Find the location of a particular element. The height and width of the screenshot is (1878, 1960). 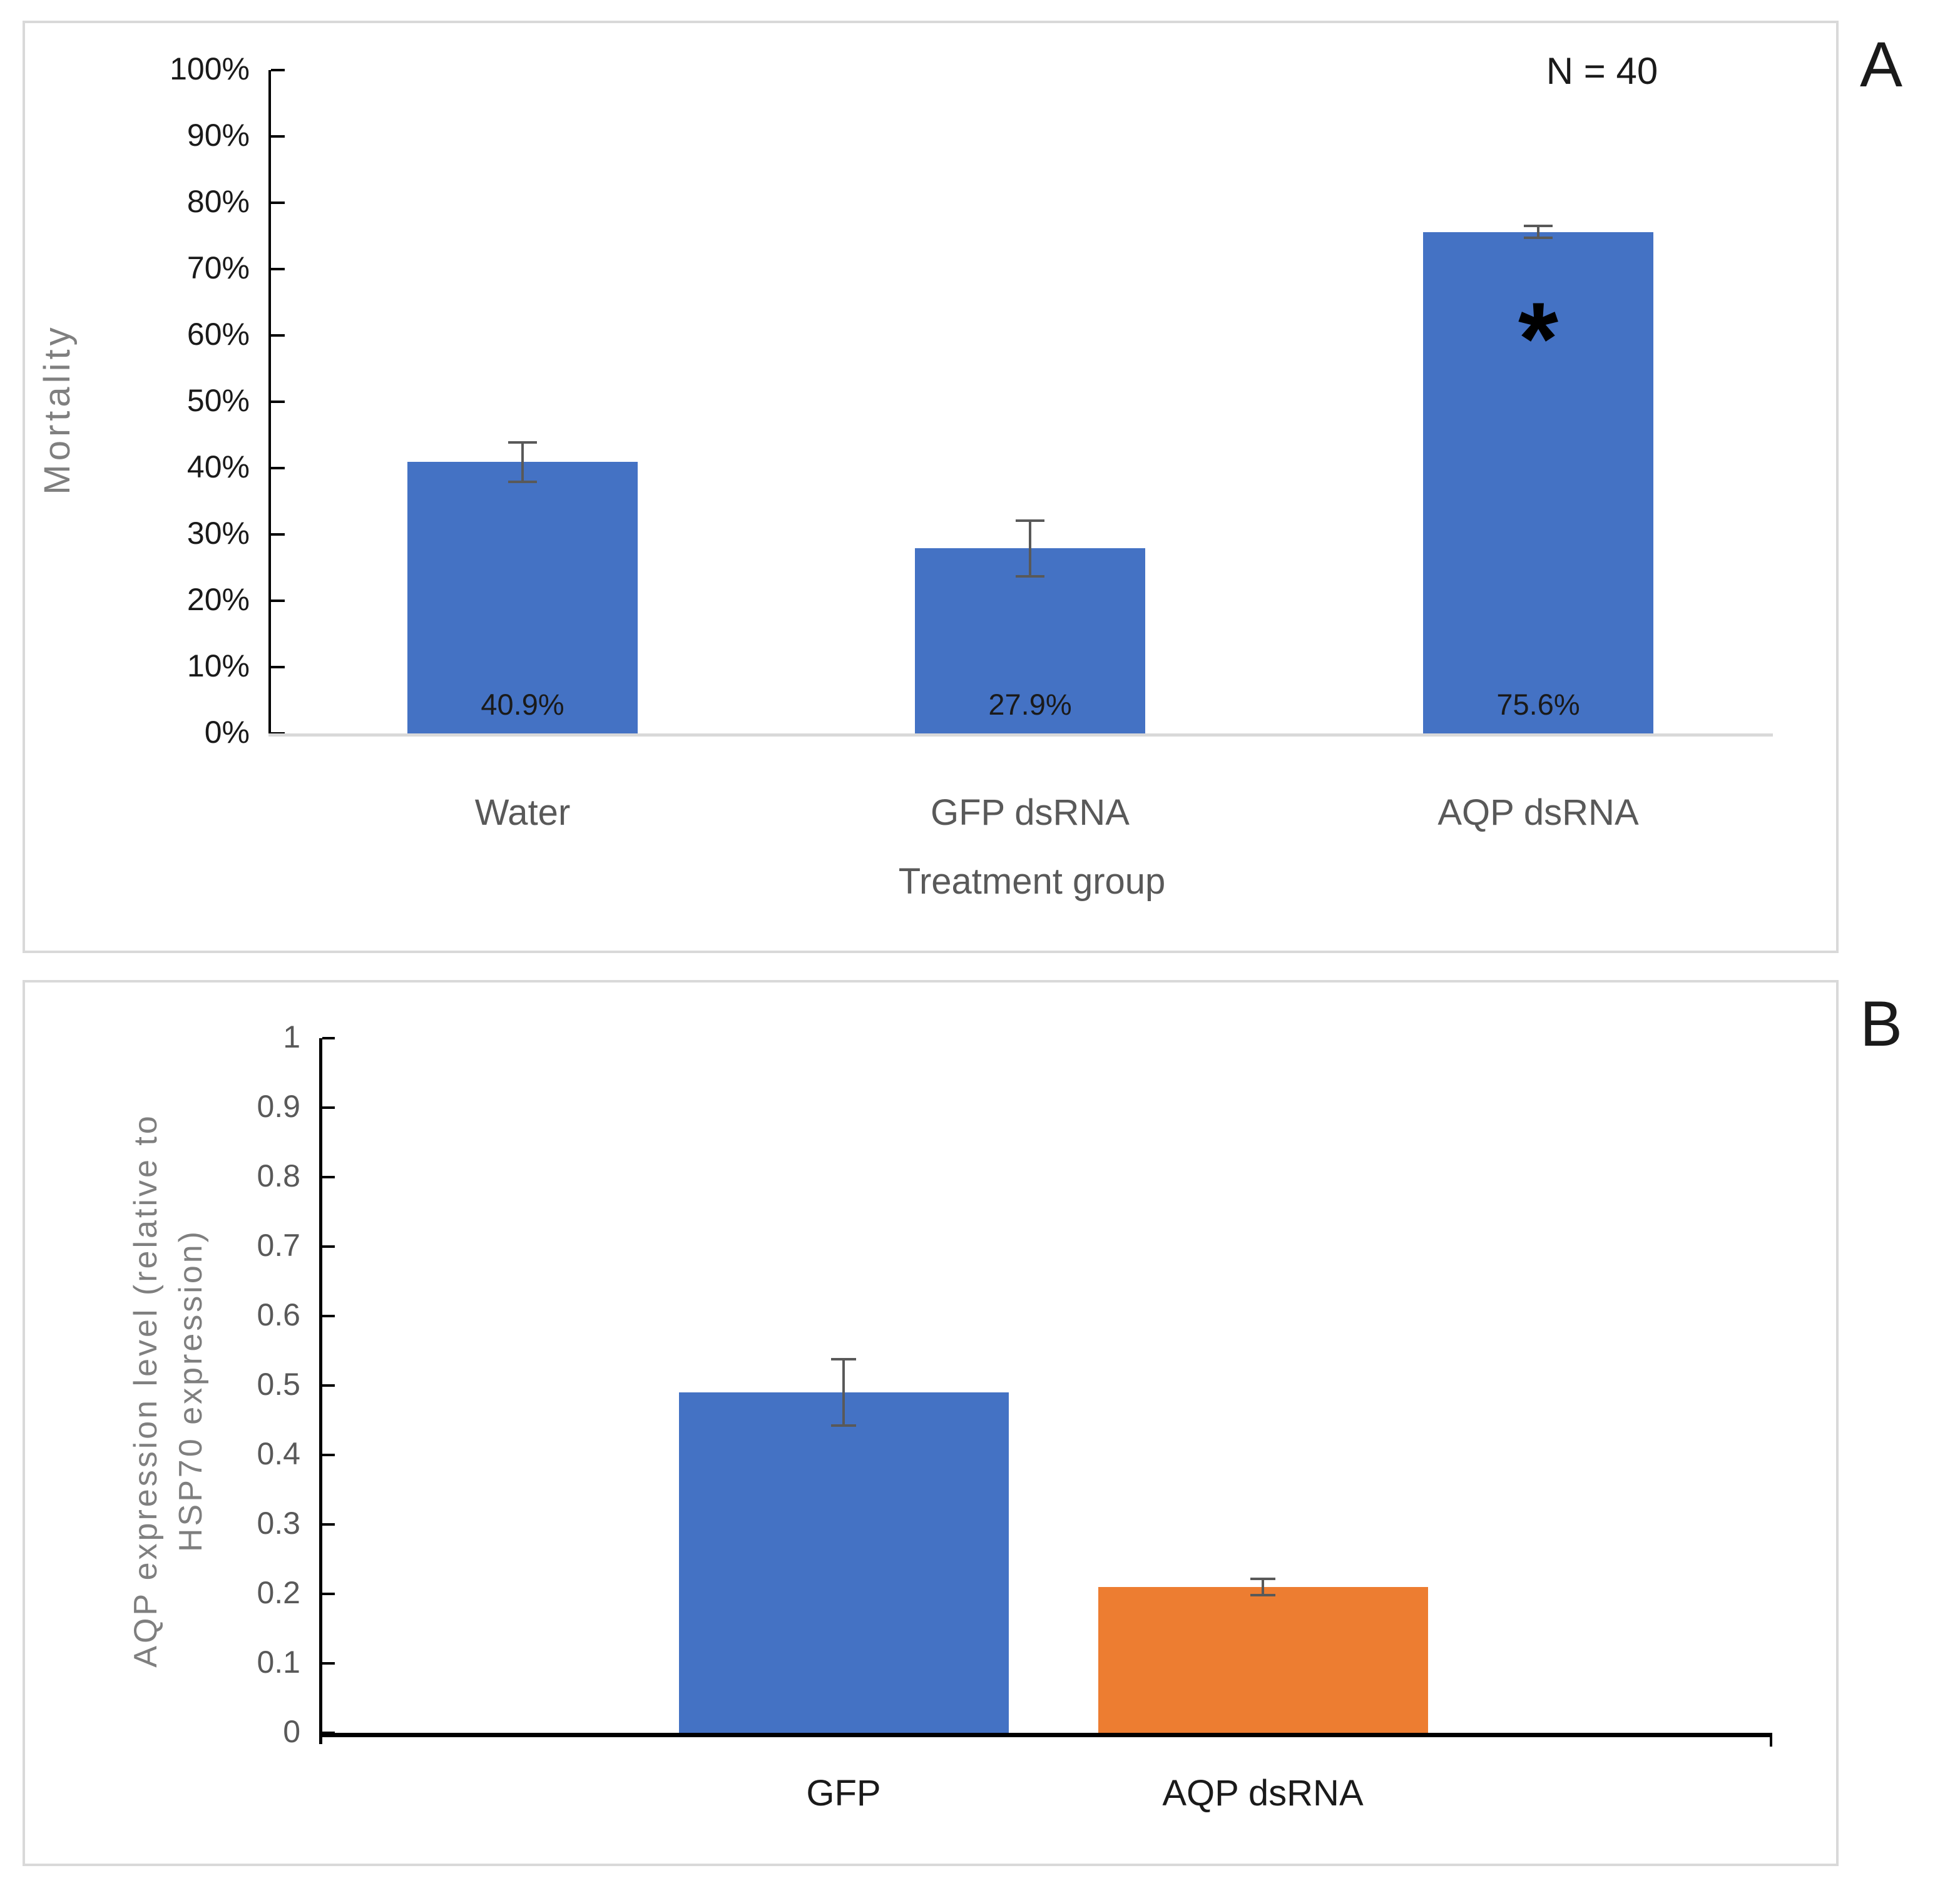

bar-value-label-aqp-dsrna: 75.6% is located at coordinates (1538, 704).